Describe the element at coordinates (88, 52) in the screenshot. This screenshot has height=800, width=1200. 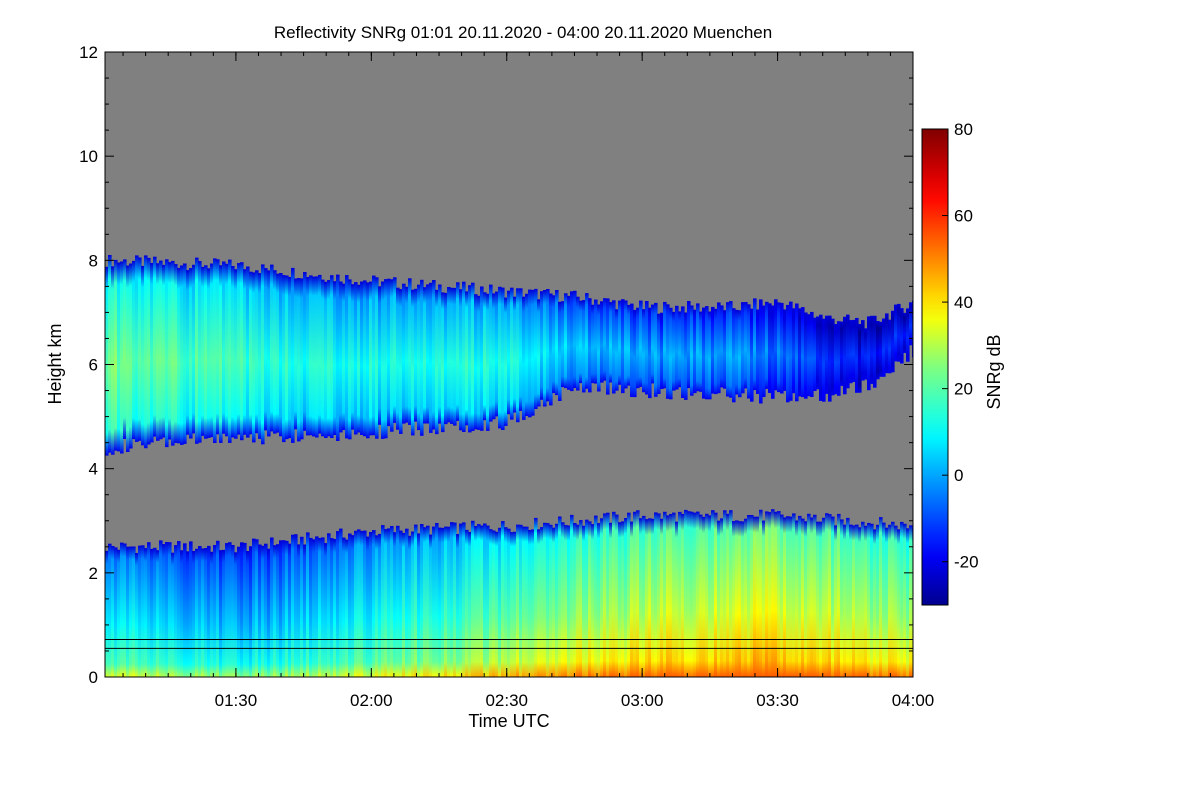
I see `y-tick-label-6: 12` at that location.